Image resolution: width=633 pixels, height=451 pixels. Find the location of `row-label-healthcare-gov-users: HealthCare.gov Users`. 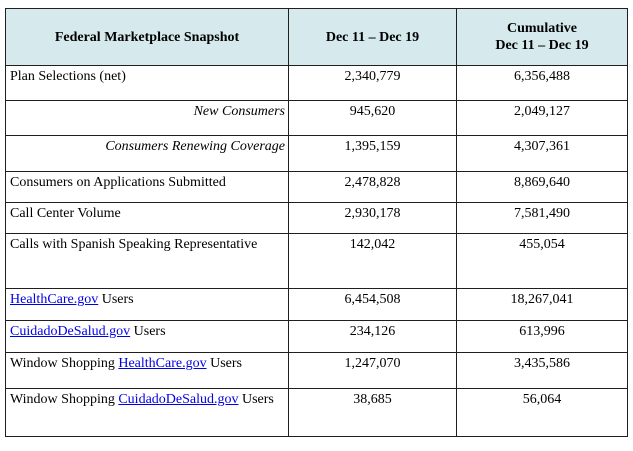

row-label-healthcare-gov-users: HealthCare.gov Users is located at coordinates (147, 304).